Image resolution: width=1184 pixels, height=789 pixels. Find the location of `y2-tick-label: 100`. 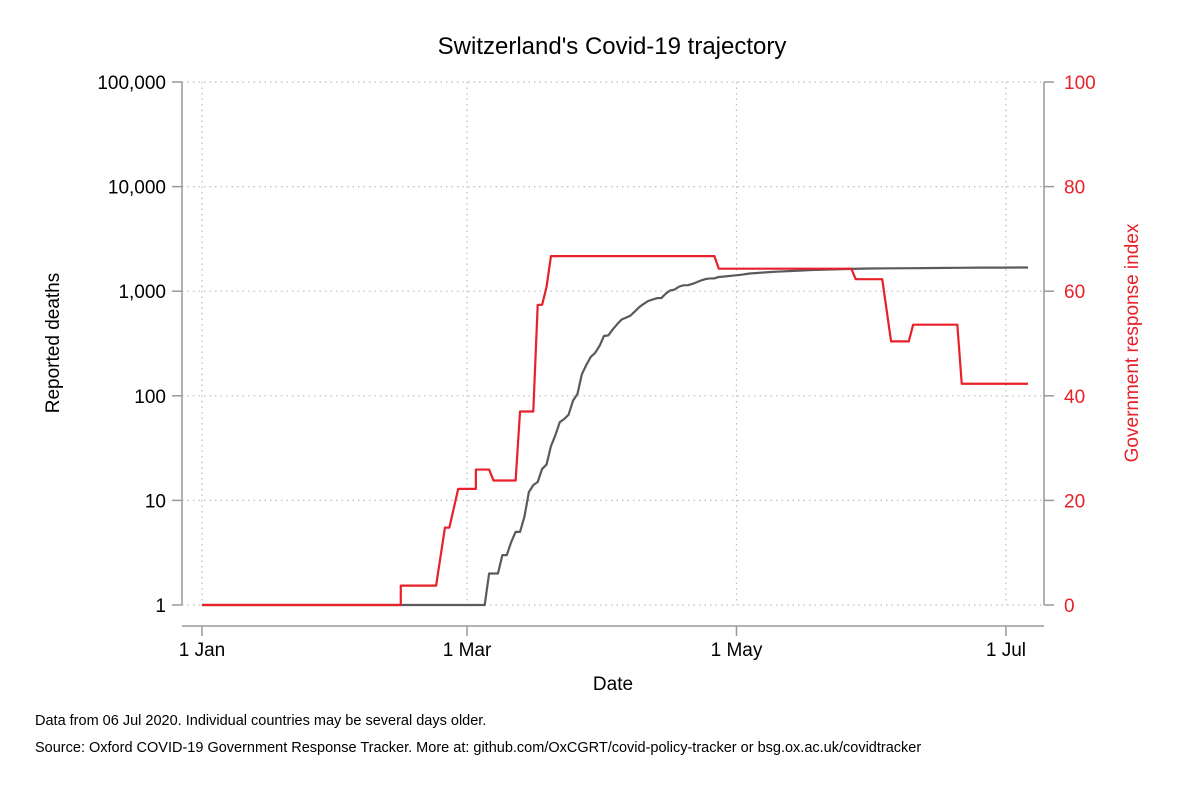

y2-tick-label: 100 is located at coordinates (1080, 83).